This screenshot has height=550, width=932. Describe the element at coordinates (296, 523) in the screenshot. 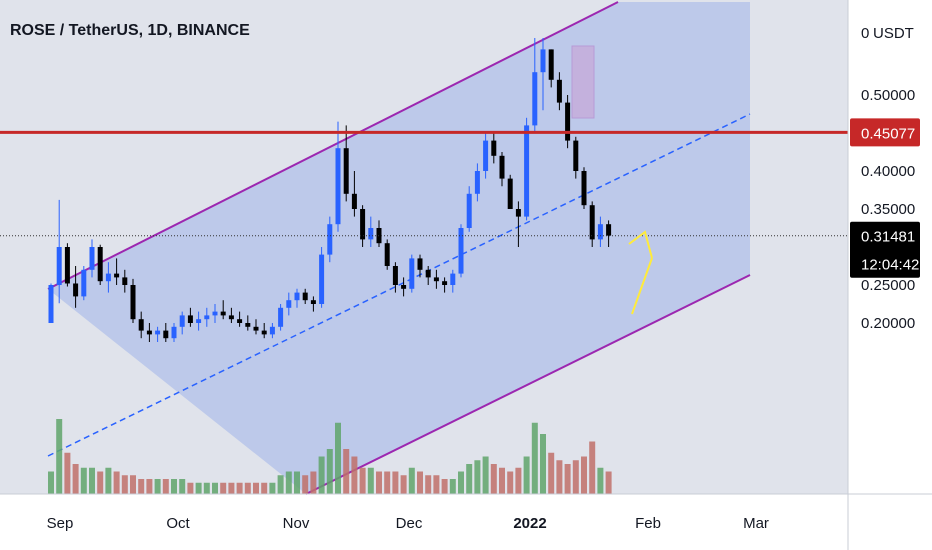

I see `time-tick-label: Nov` at that location.